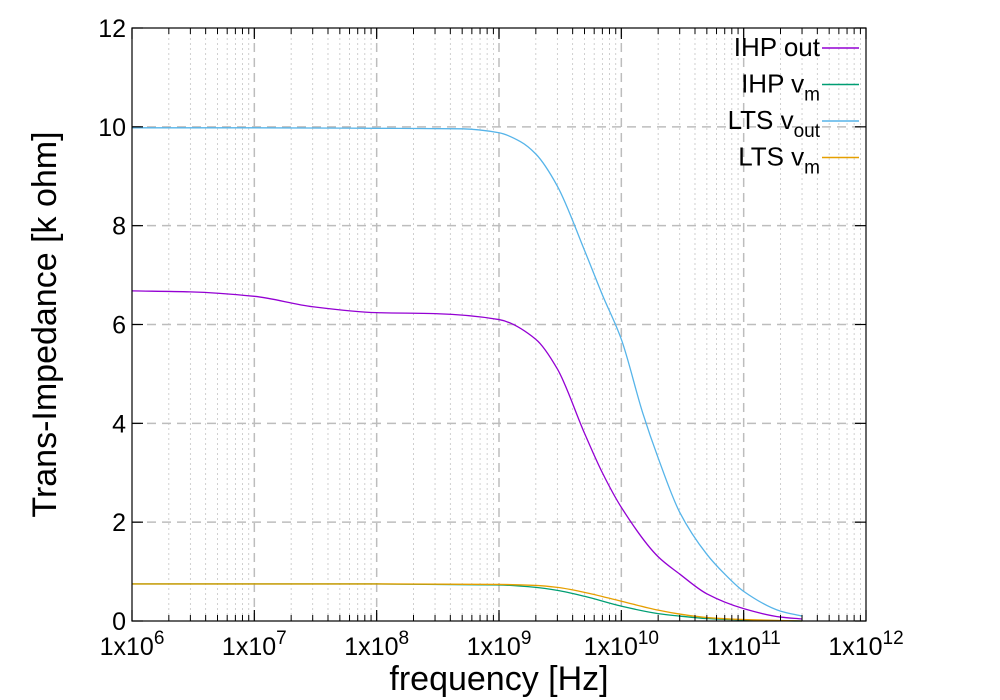 The image size is (1000, 700). I want to click on series-line-ihp-vm, so click(467, 602).